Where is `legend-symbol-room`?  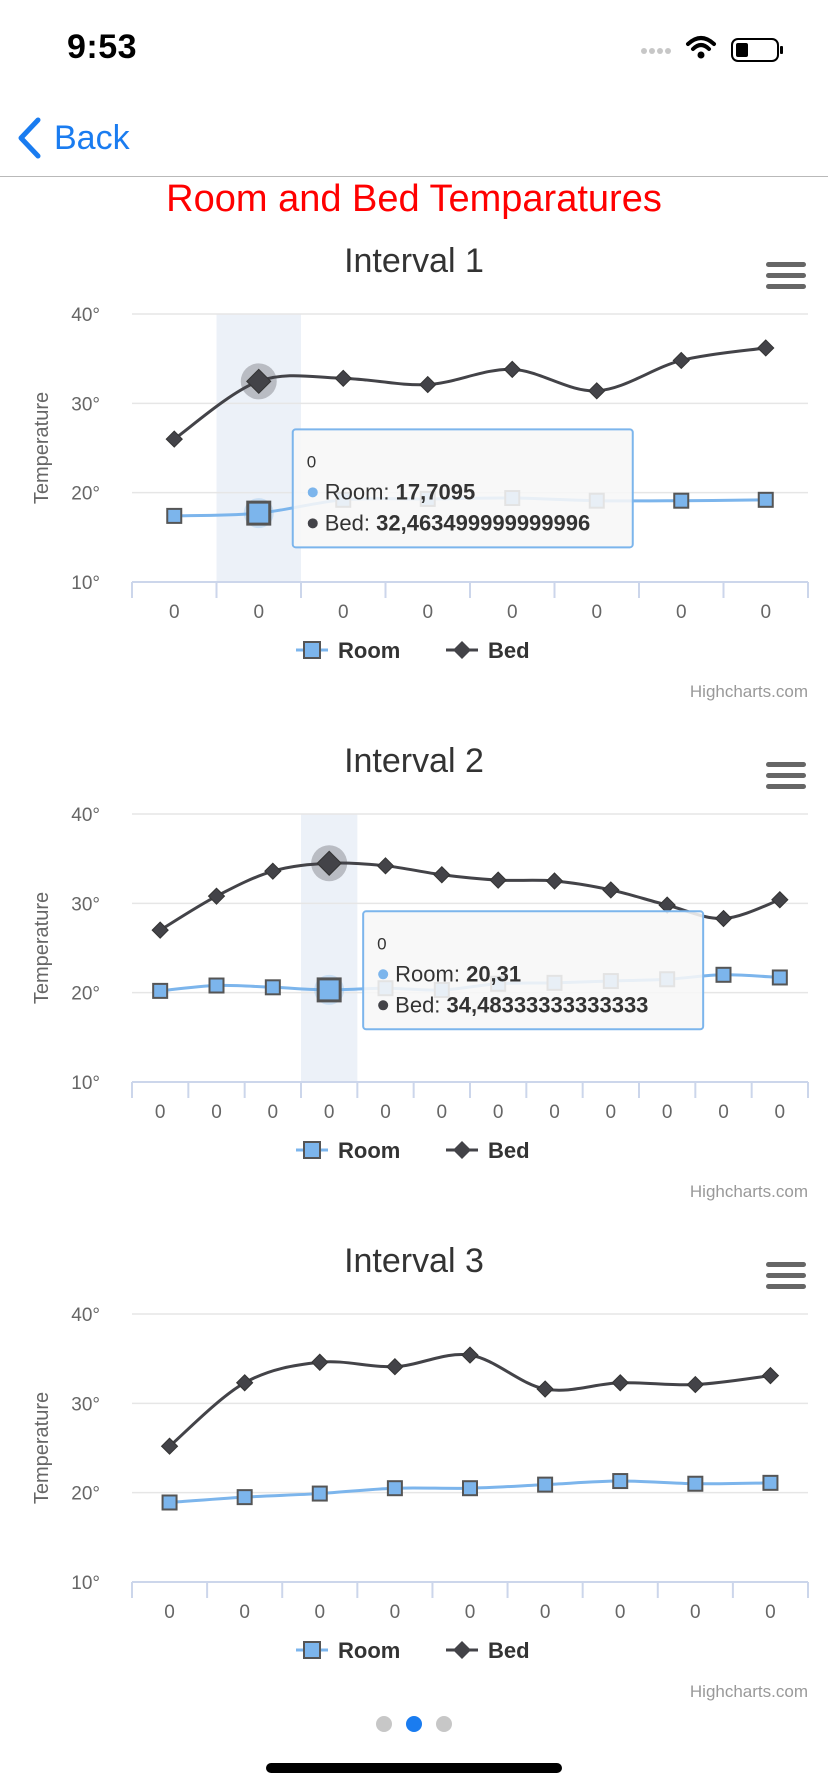 legend-symbol-room is located at coordinates (312, 1150).